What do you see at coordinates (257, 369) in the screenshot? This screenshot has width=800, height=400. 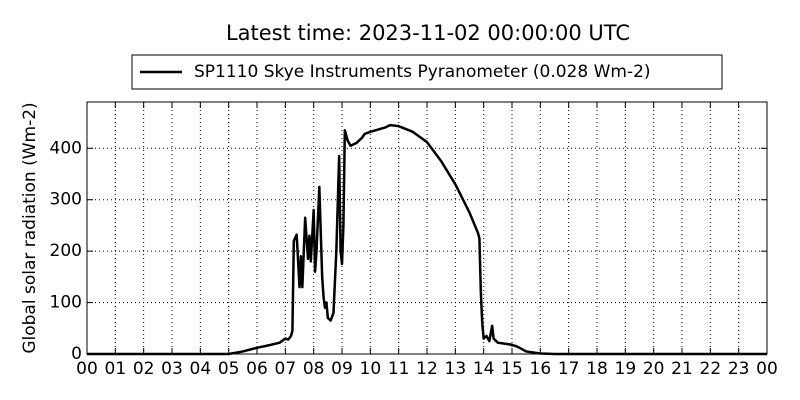 I see `x-tick-label: 06` at bounding box center [257, 369].